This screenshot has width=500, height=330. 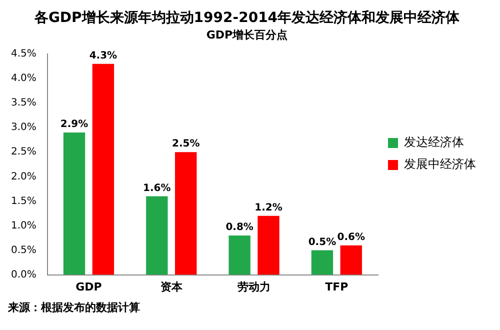 What do you see at coordinates (23, 152) in the screenshot?
I see `y-tick-label: 2.5%` at bounding box center [23, 152].